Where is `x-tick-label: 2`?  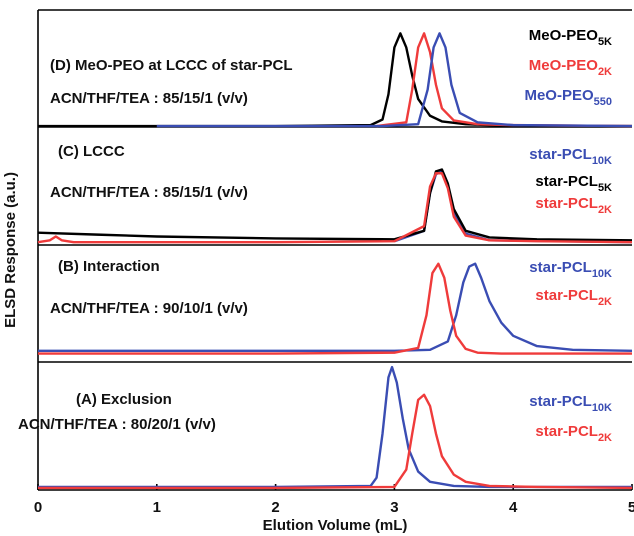 x-tick-label: 2 is located at coordinates (275, 507).